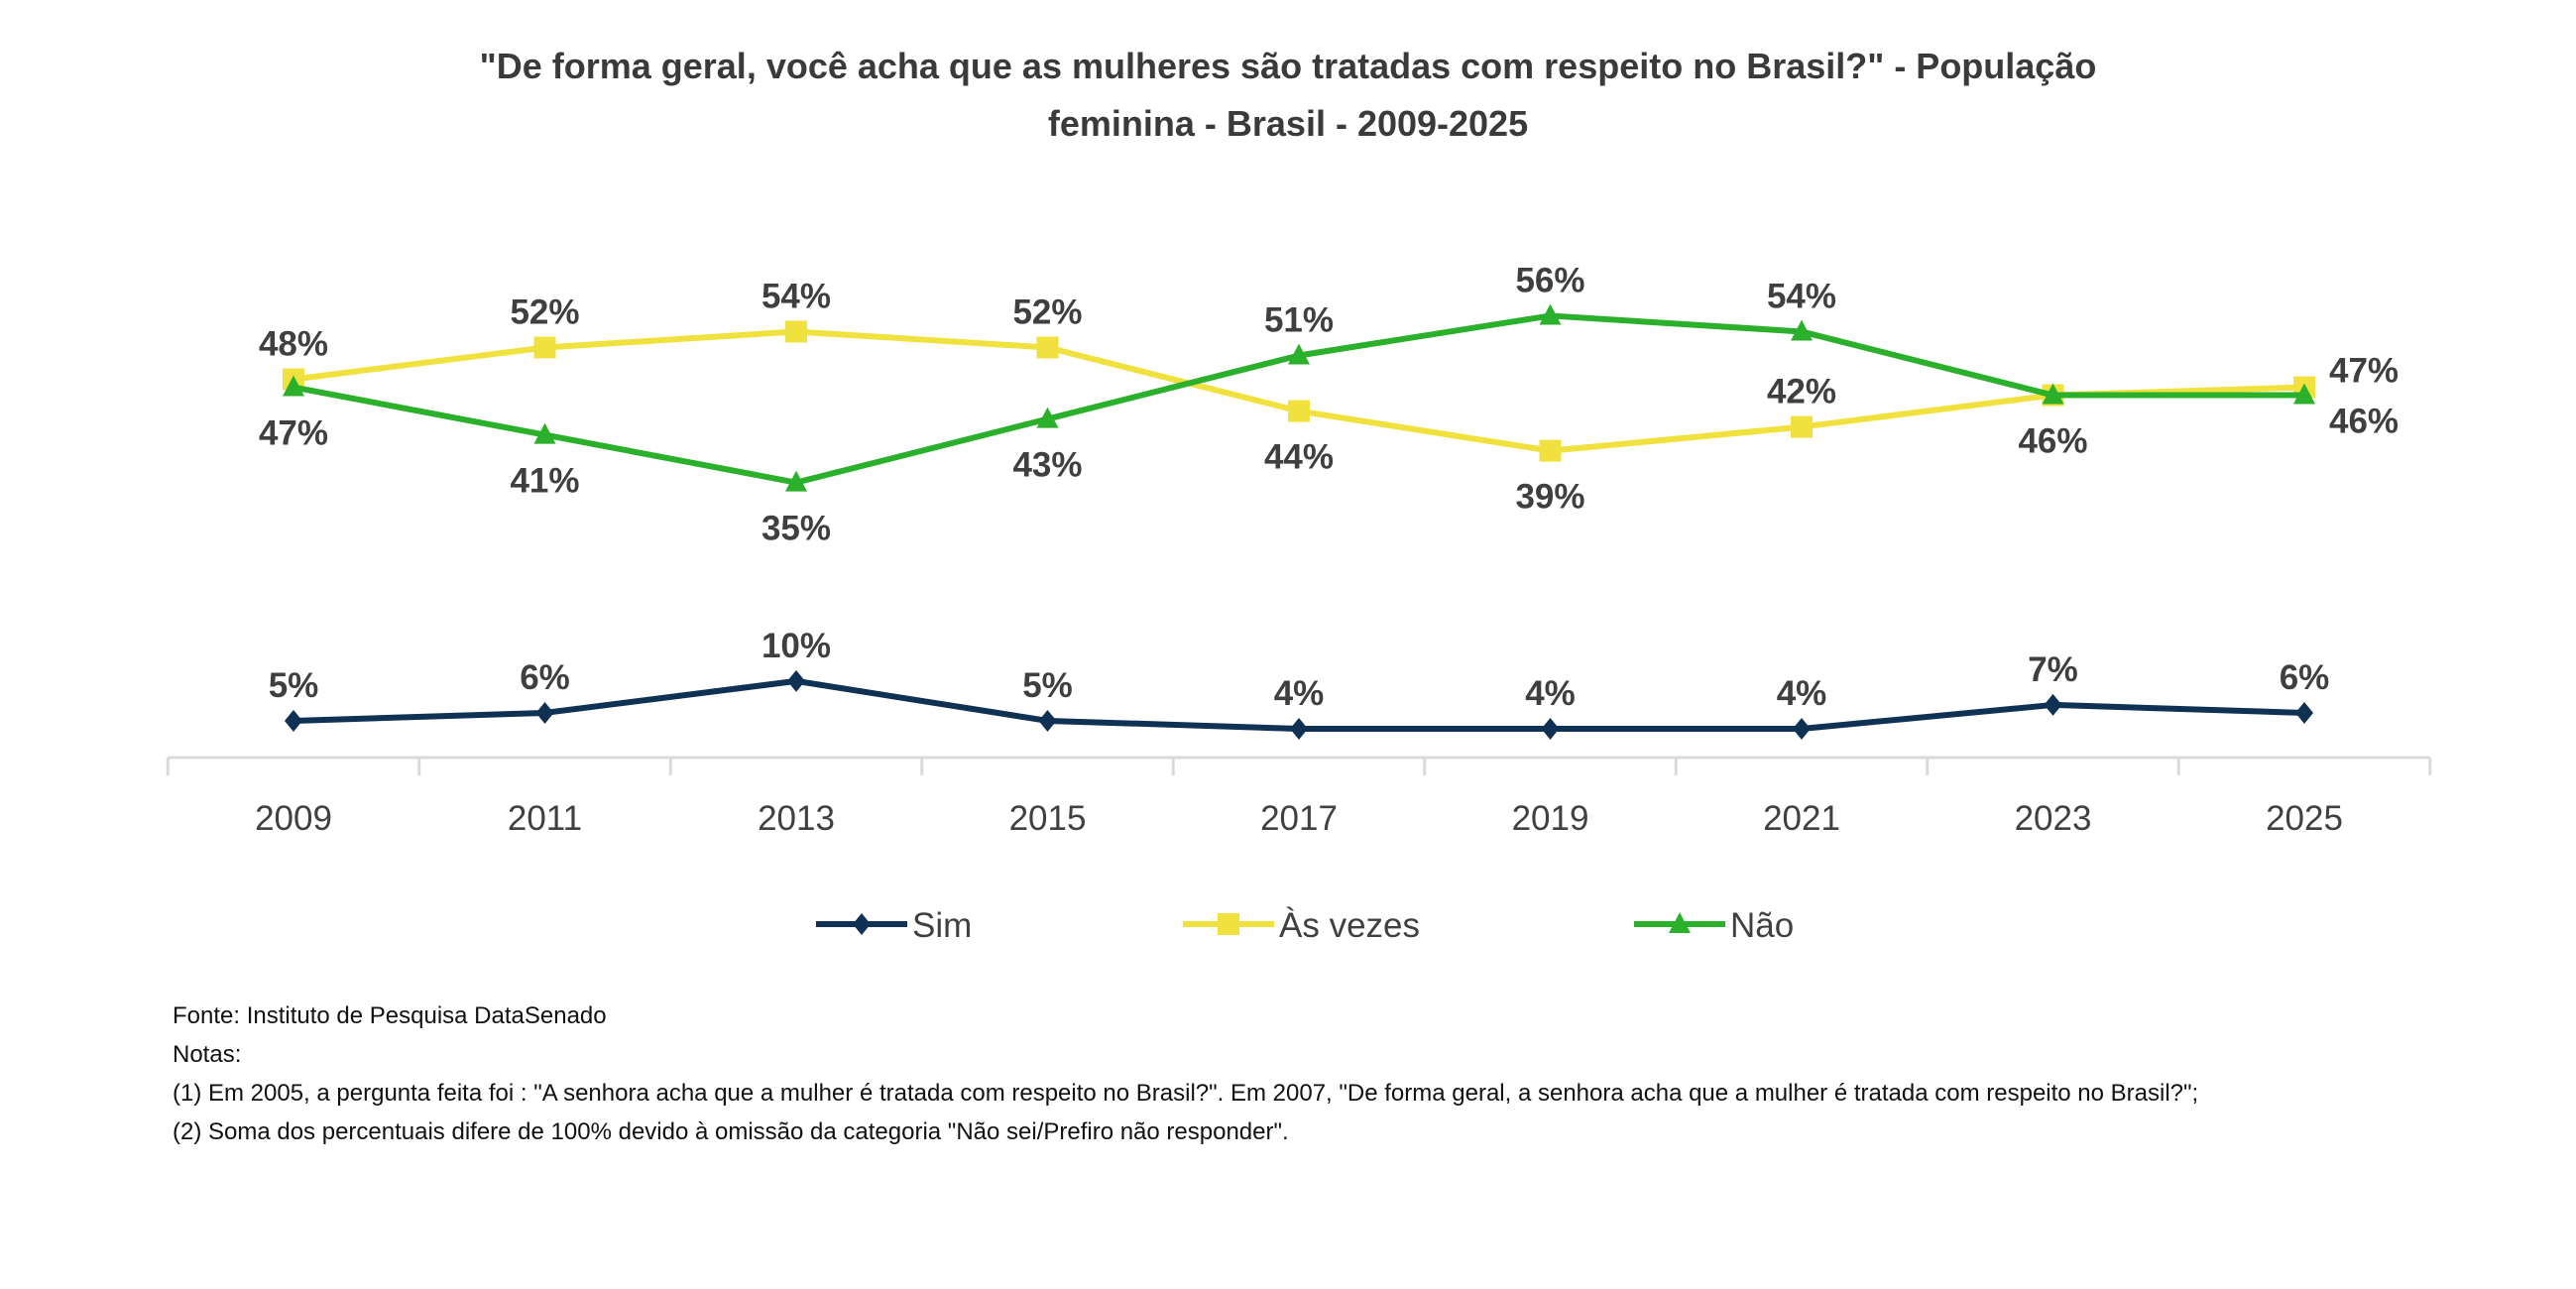 Image resolution: width=2576 pixels, height=1289 pixels. What do you see at coordinates (207, 1054) in the screenshot?
I see `notes-heading: Notas:` at bounding box center [207, 1054].